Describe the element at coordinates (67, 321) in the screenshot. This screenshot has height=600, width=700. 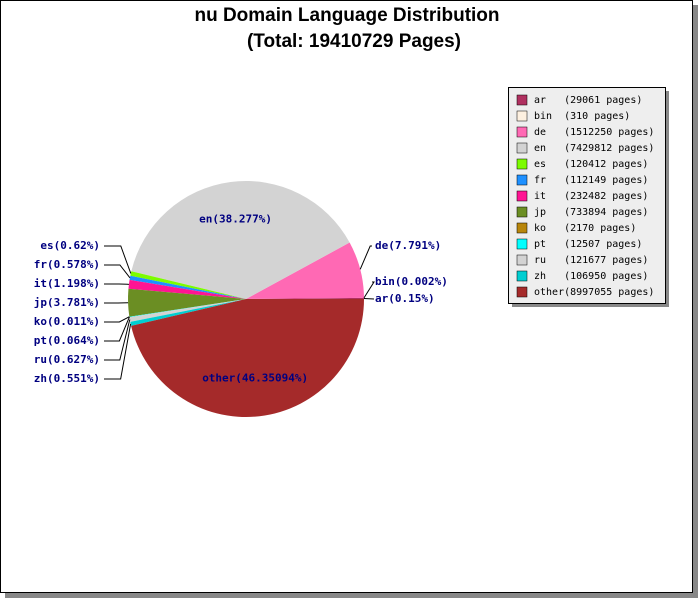
I see `slice-label: ko(0.011%)` at that location.